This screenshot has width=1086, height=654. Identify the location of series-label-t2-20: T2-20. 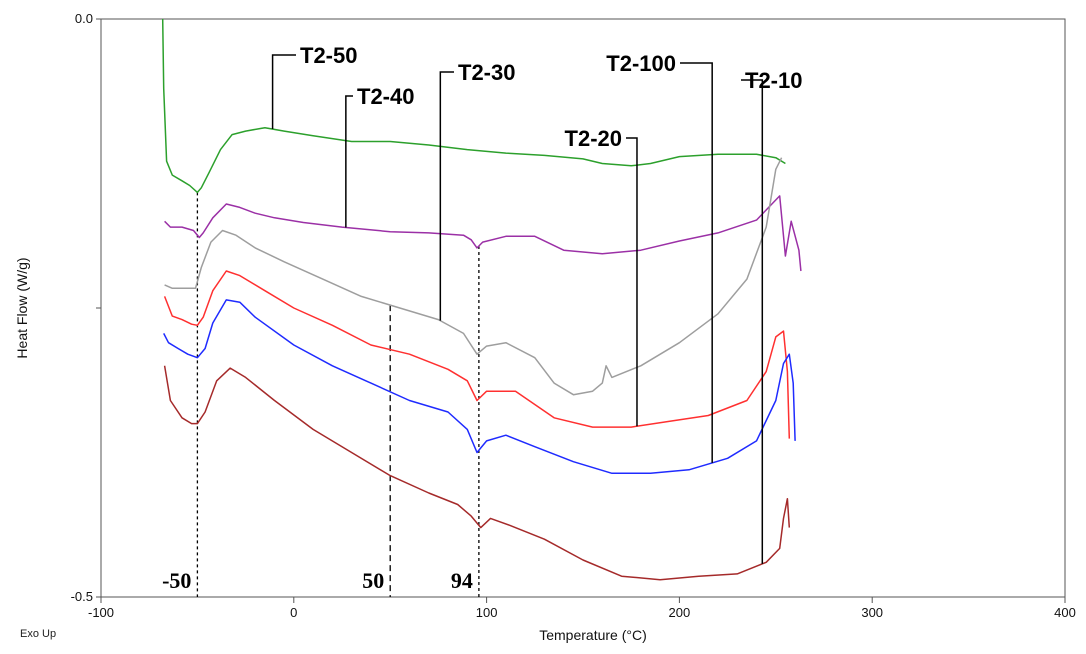
(593, 138).